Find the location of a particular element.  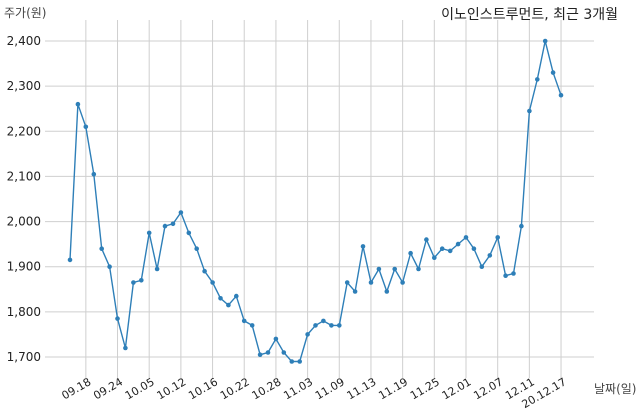

x-tick-label: 09.18 is located at coordinates (77, 388).